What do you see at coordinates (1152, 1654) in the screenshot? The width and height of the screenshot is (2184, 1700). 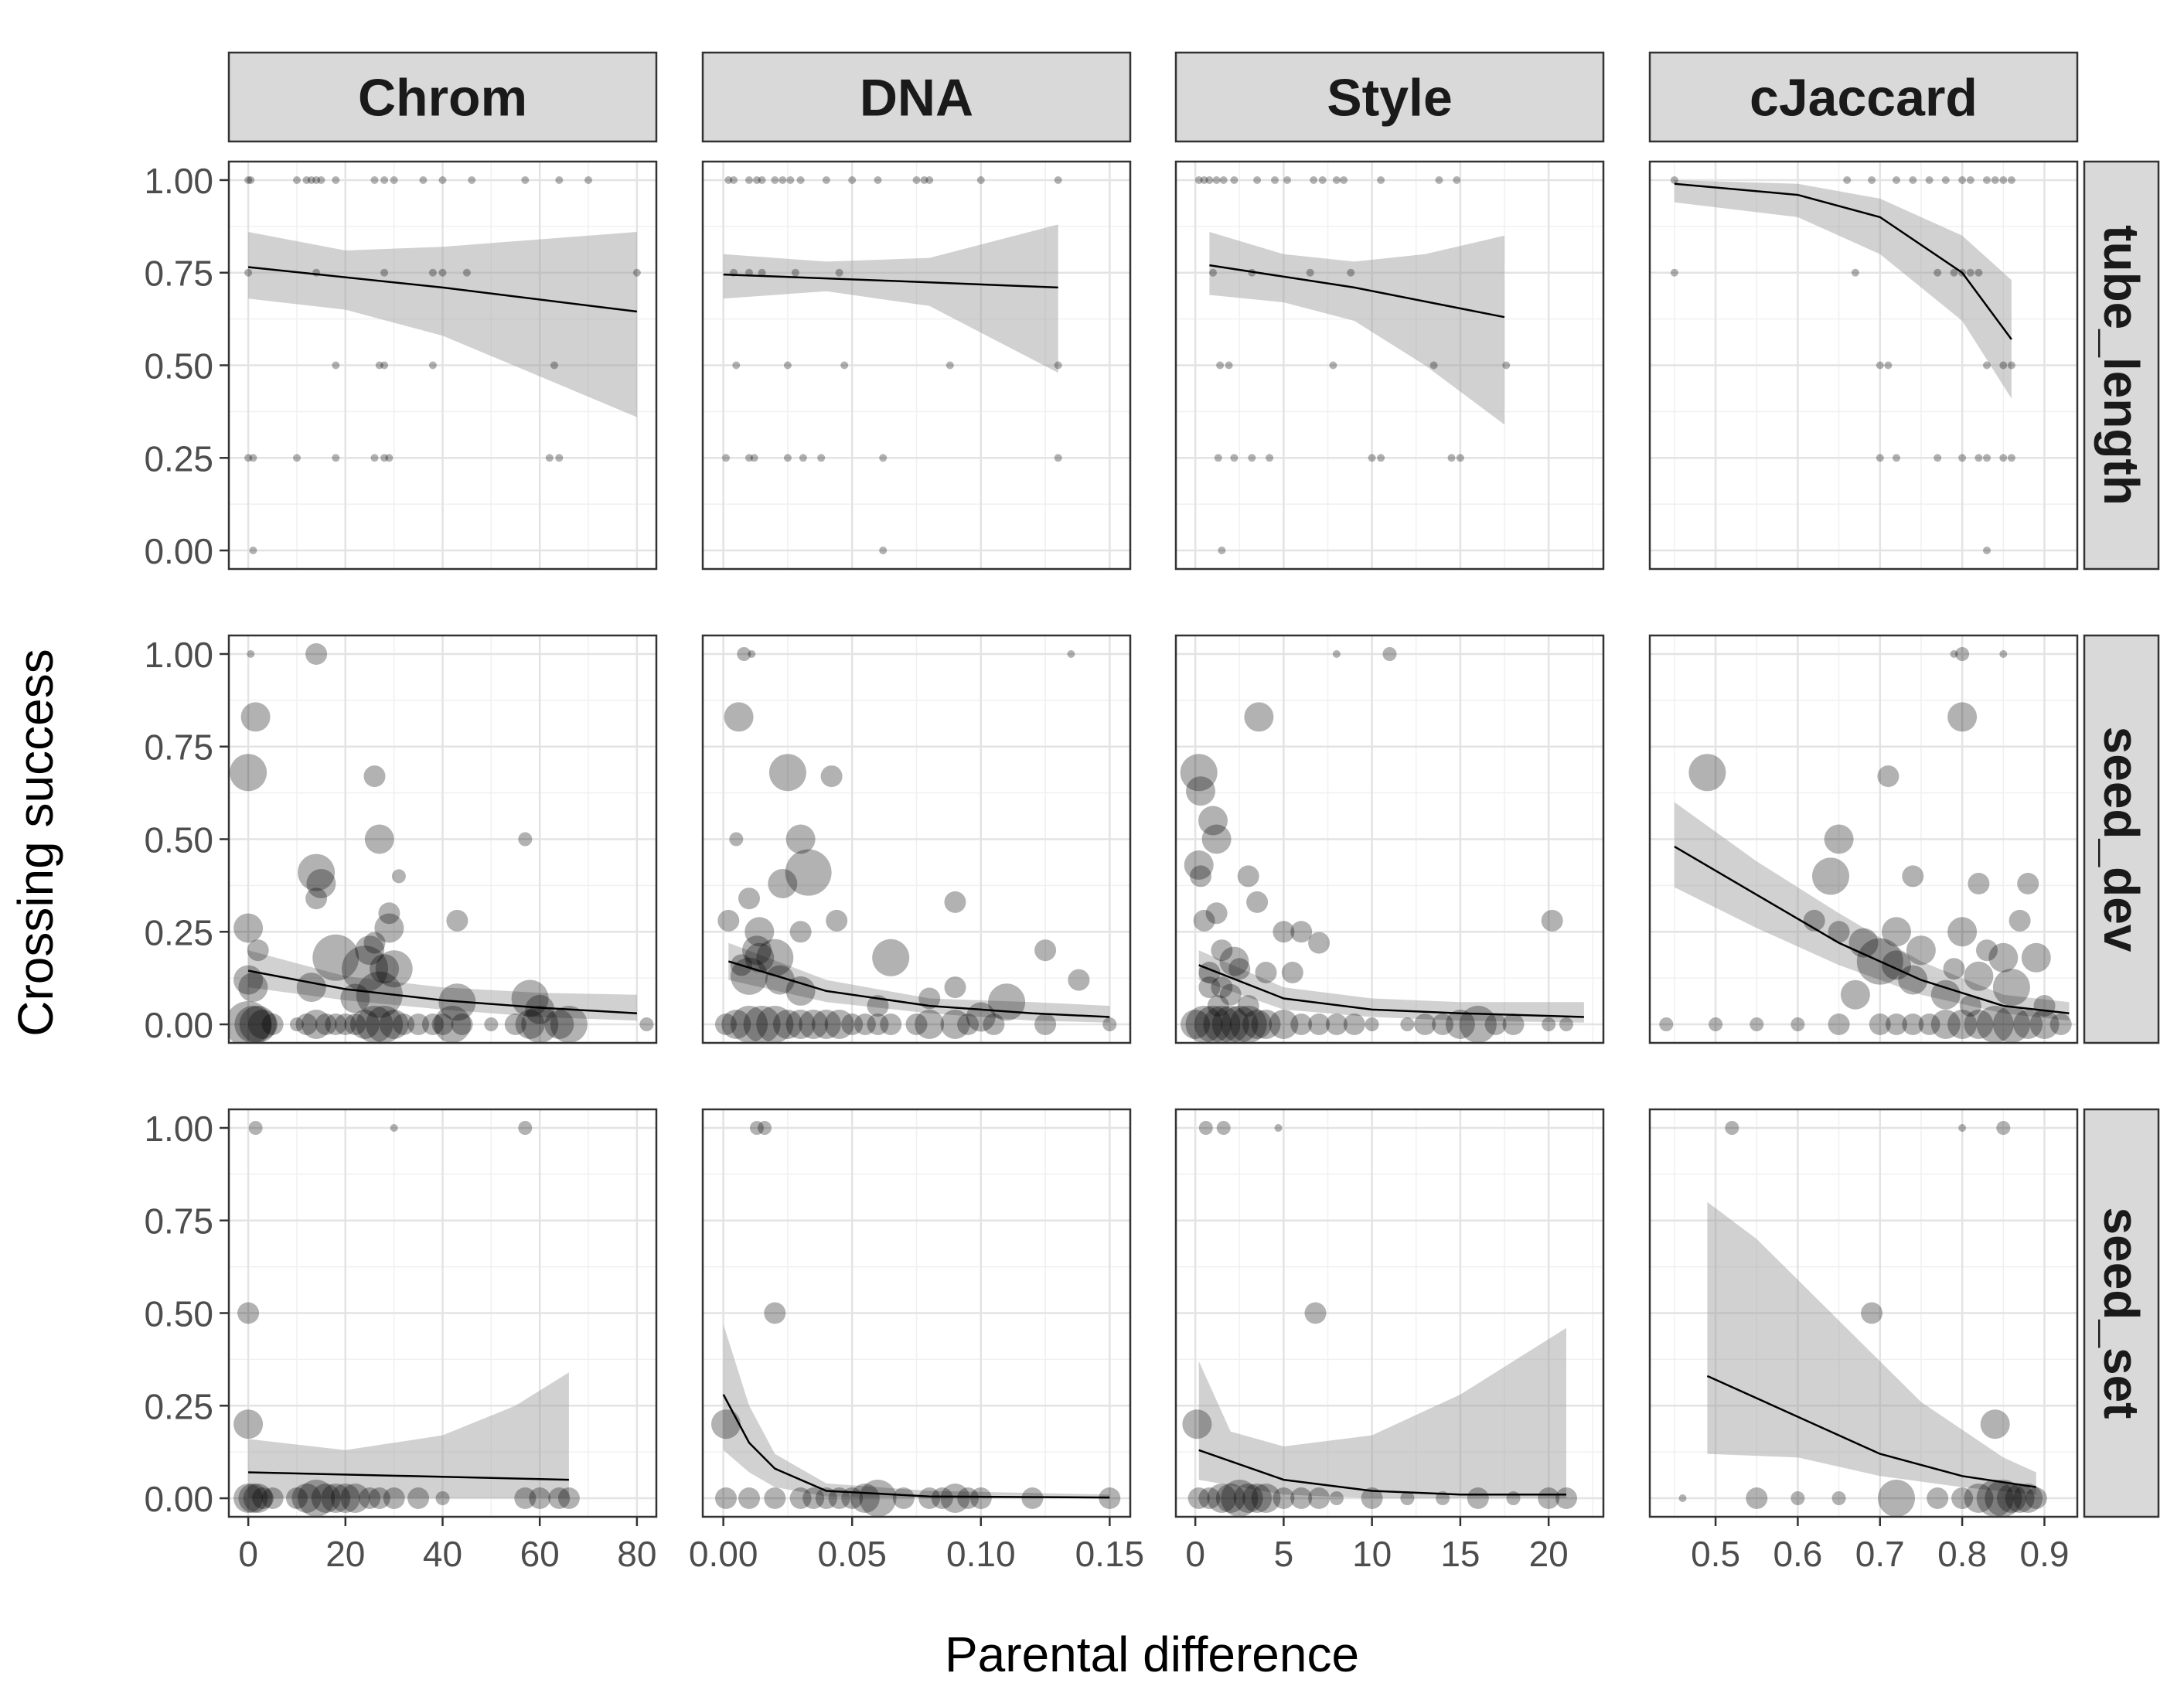 I see `x-axis-title: Parental difference` at bounding box center [1152, 1654].